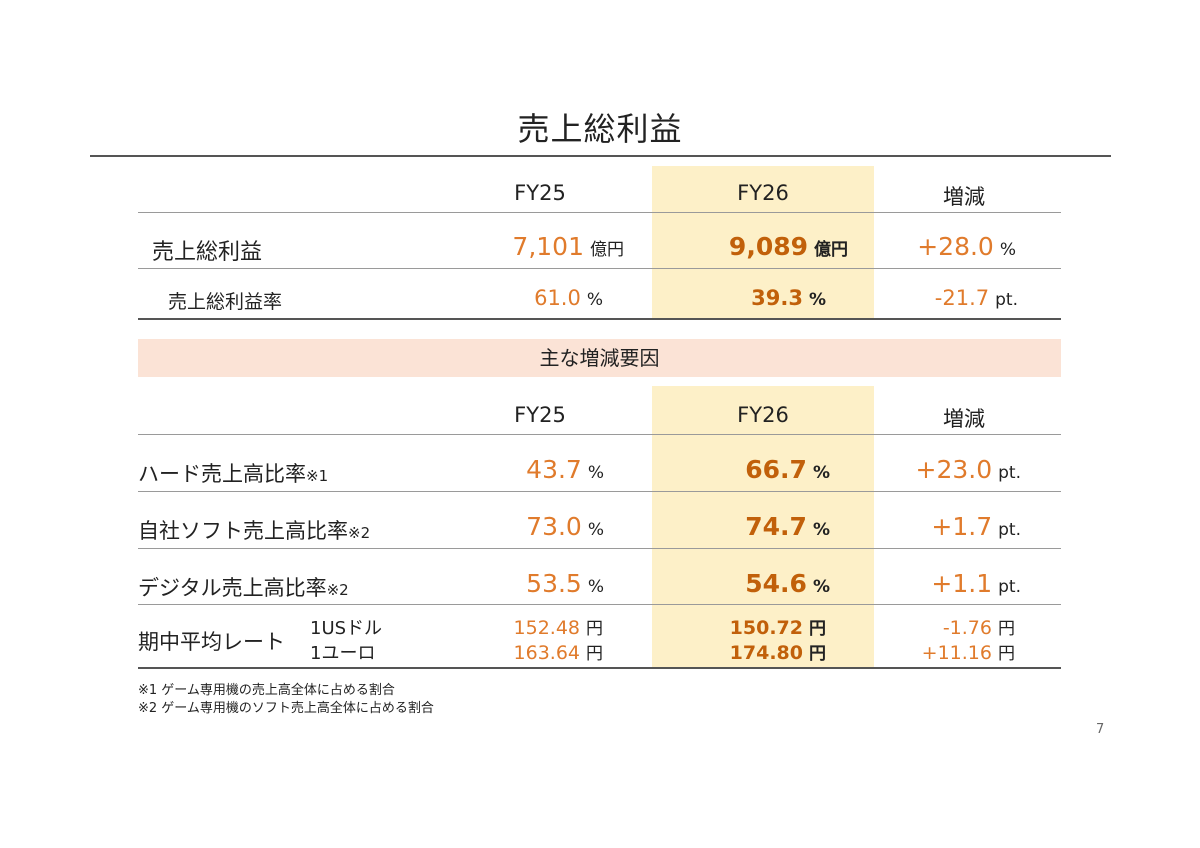 The image size is (1200, 848). What do you see at coordinates (966, 246) in the screenshot?
I see `gross-profit-change: +28.0%` at bounding box center [966, 246].